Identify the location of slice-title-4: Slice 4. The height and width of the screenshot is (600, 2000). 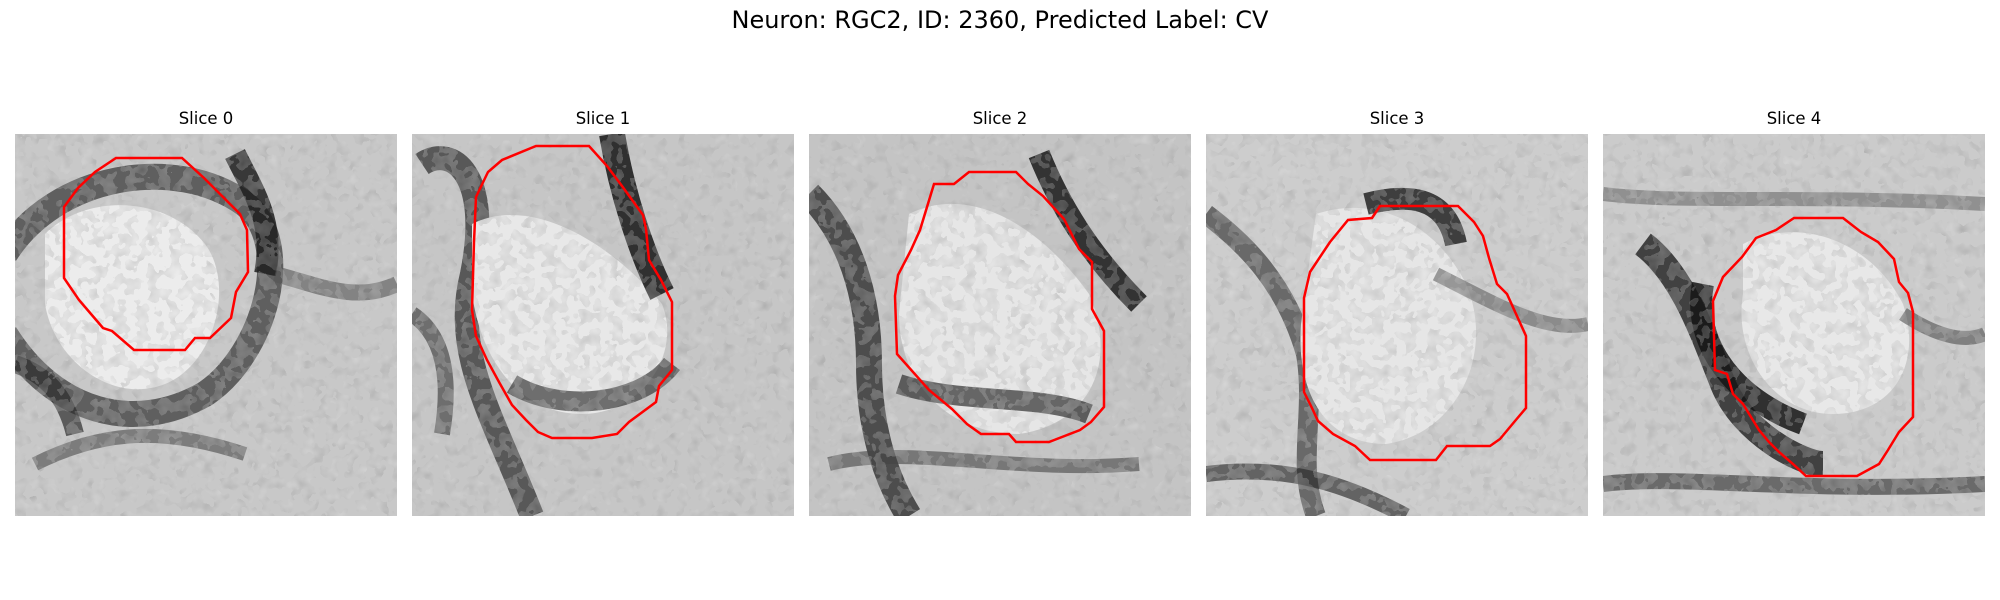
(1794, 118).